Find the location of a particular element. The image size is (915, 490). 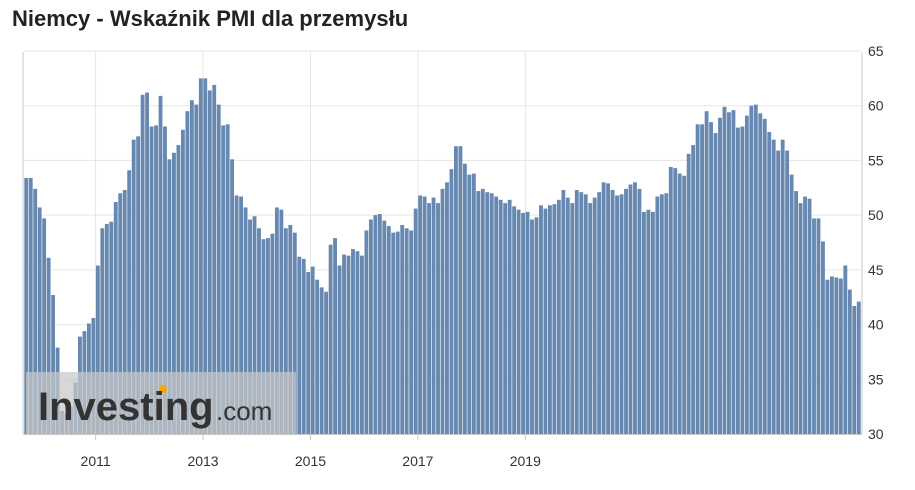

x-tick-label: 2013 is located at coordinates (202, 461).